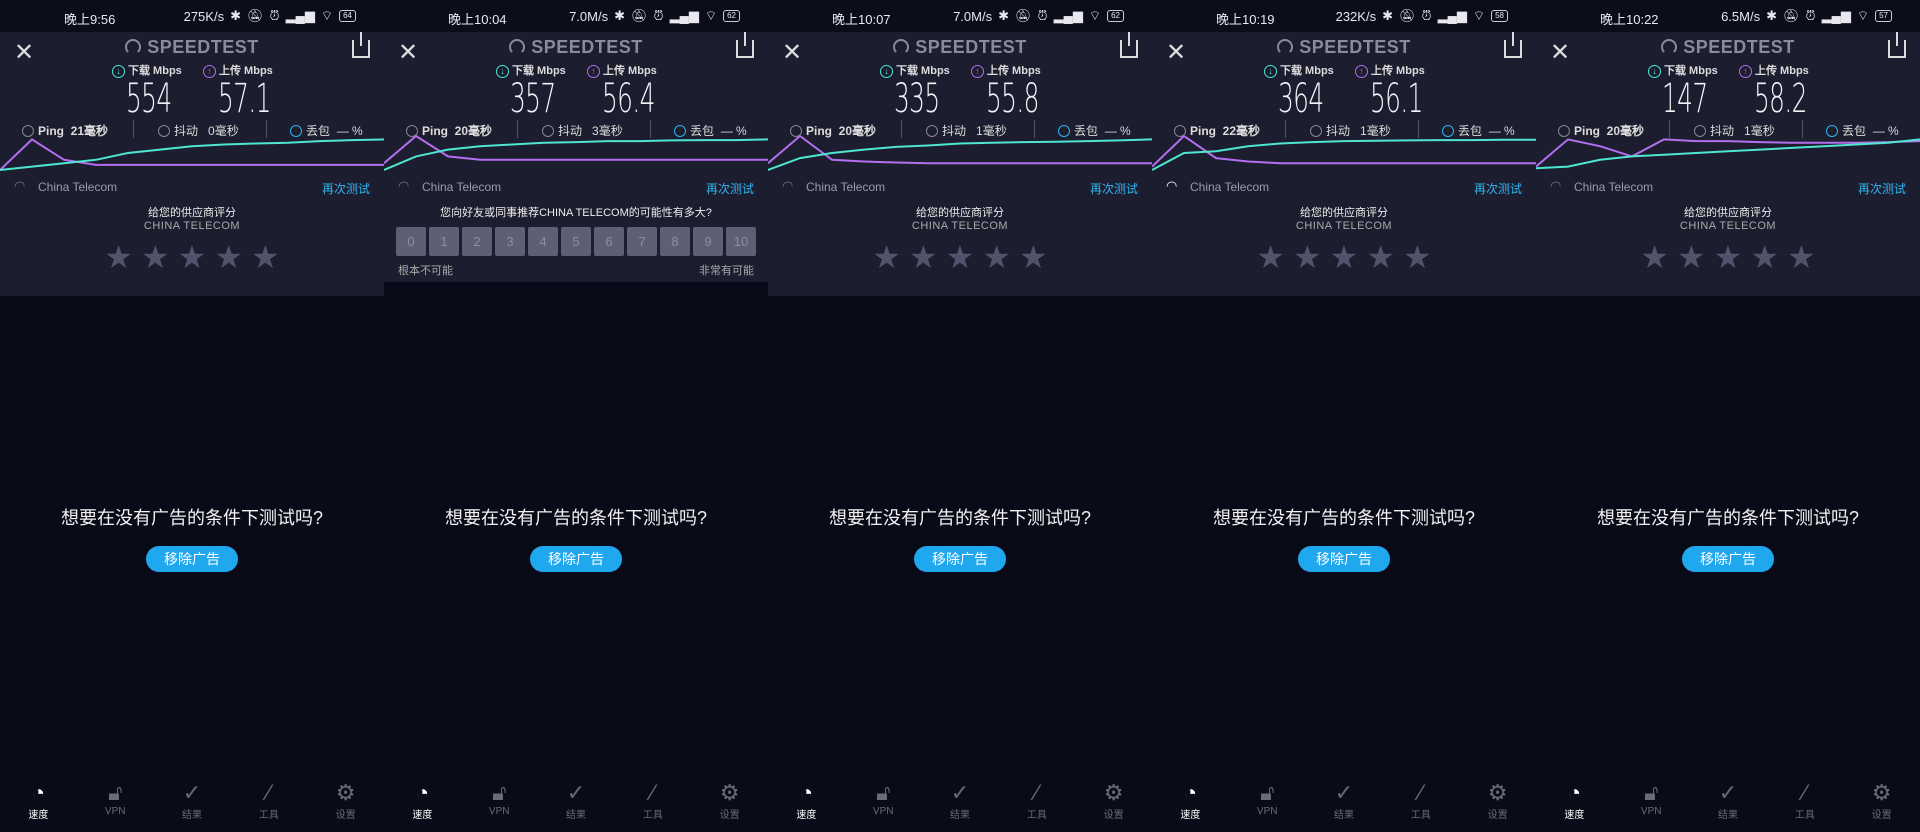 This screenshot has width=1920, height=832. What do you see at coordinates (404, 185) in the screenshot?
I see `wifi-icon: ◠` at bounding box center [404, 185].